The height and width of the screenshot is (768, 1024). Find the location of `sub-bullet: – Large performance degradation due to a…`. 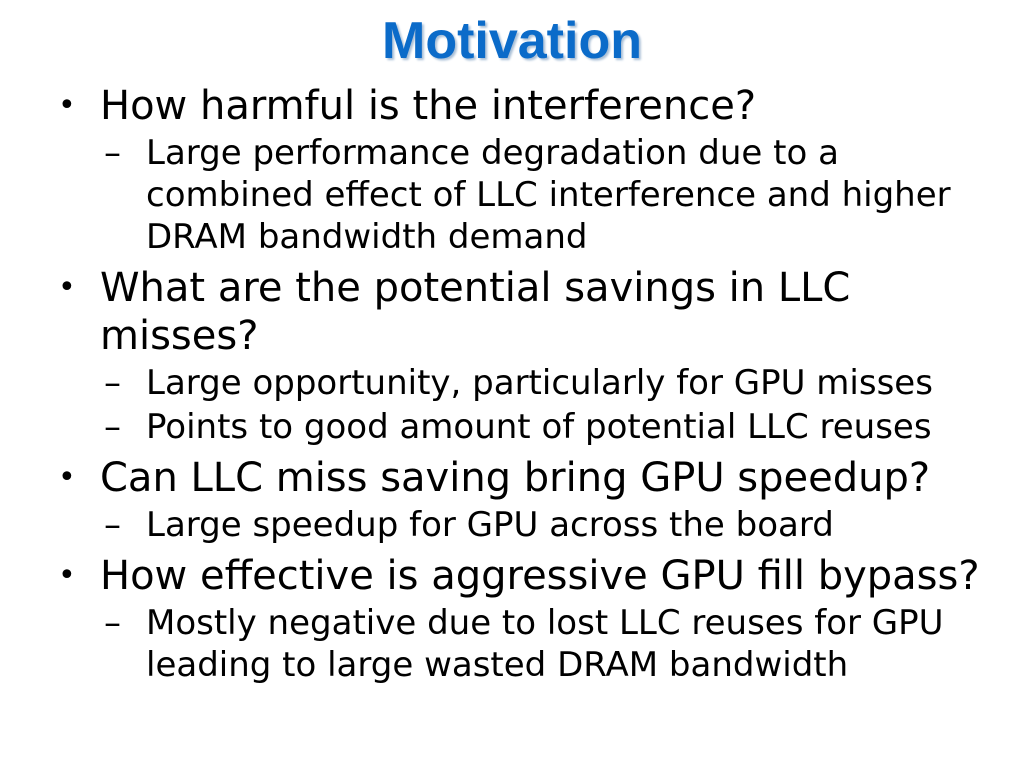

sub-bullet: – Large performance degradation due to a… is located at coordinates (551, 195).